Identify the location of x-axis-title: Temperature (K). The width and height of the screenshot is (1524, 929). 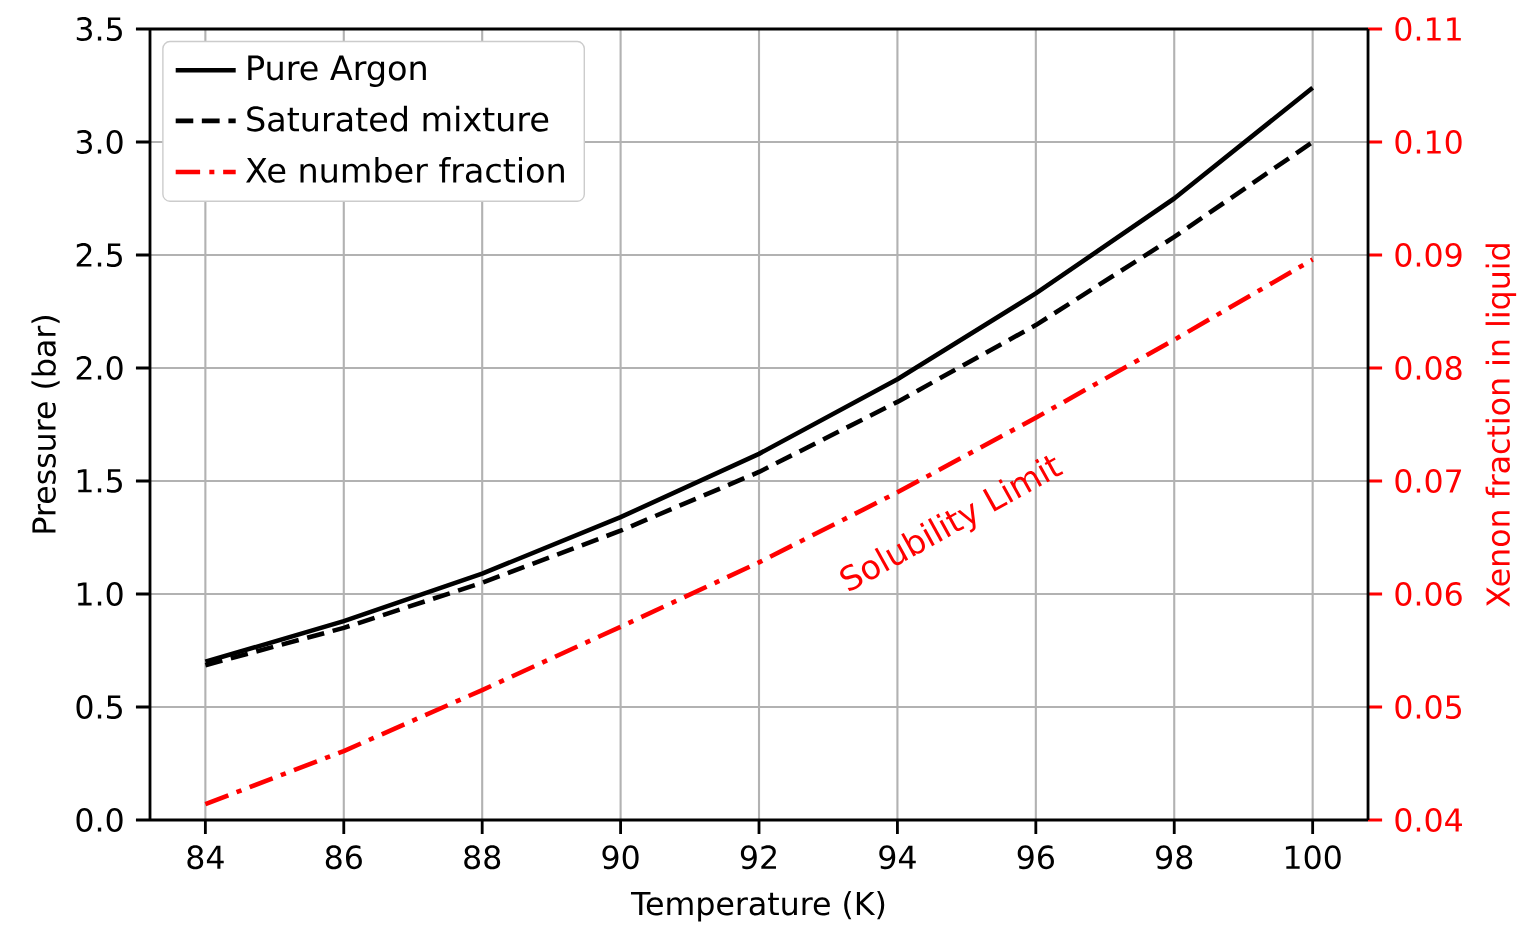
(757, 906).